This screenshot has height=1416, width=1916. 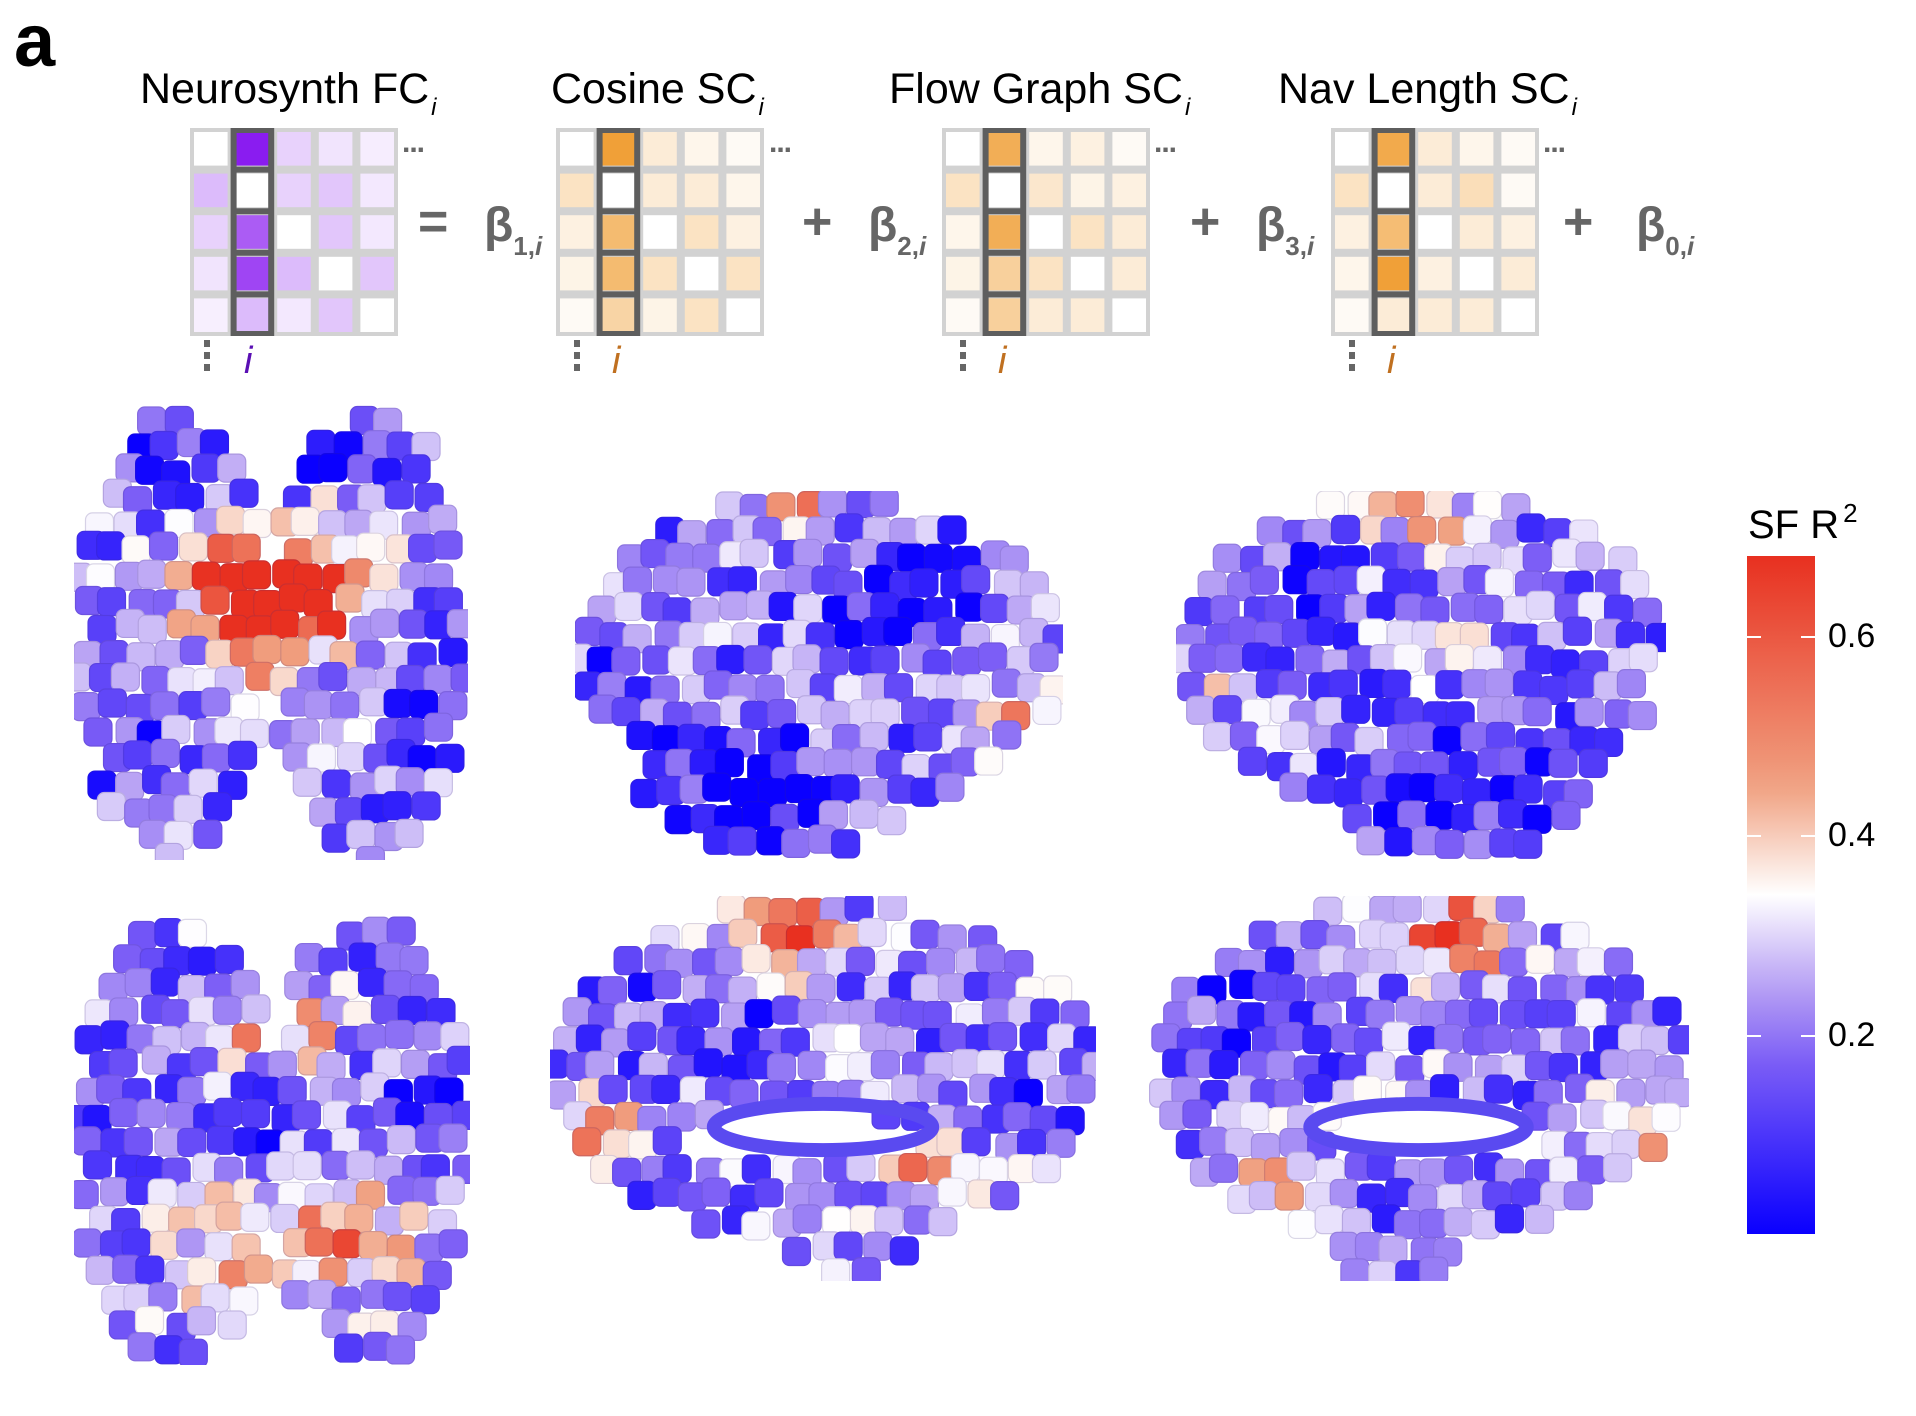 What do you see at coordinates (897, 230) in the screenshot?
I see `coefficient-beta-2: β2,i` at bounding box center [897, 230].